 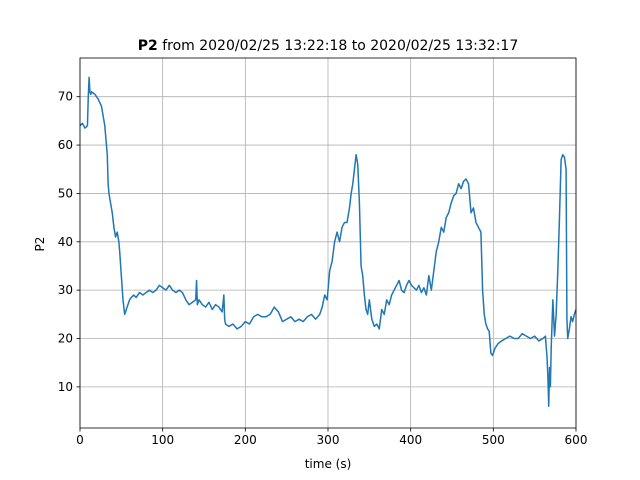 What do you see at coordinates (245, 440) in the screenshot?
I see `x-tick-label: 200` at bounding box center [245, 440].